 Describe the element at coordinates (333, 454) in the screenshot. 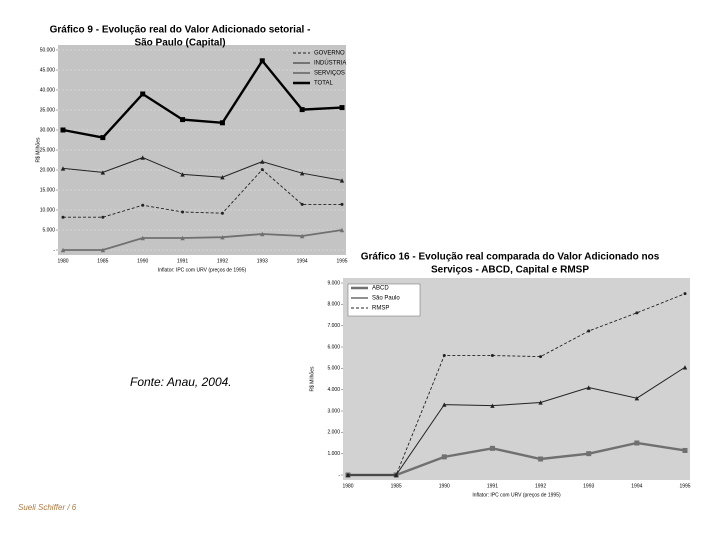

I see `y-tick-label: 1.000` at that location.